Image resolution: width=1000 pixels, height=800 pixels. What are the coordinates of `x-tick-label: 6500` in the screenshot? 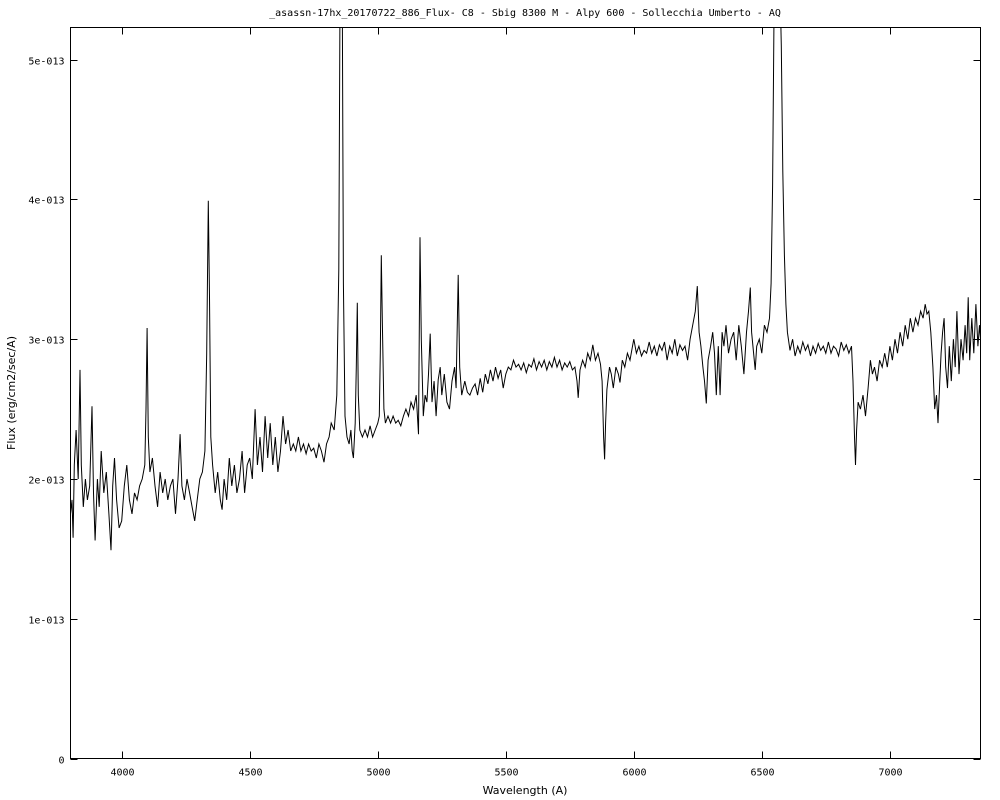 It's located at (762, 773).